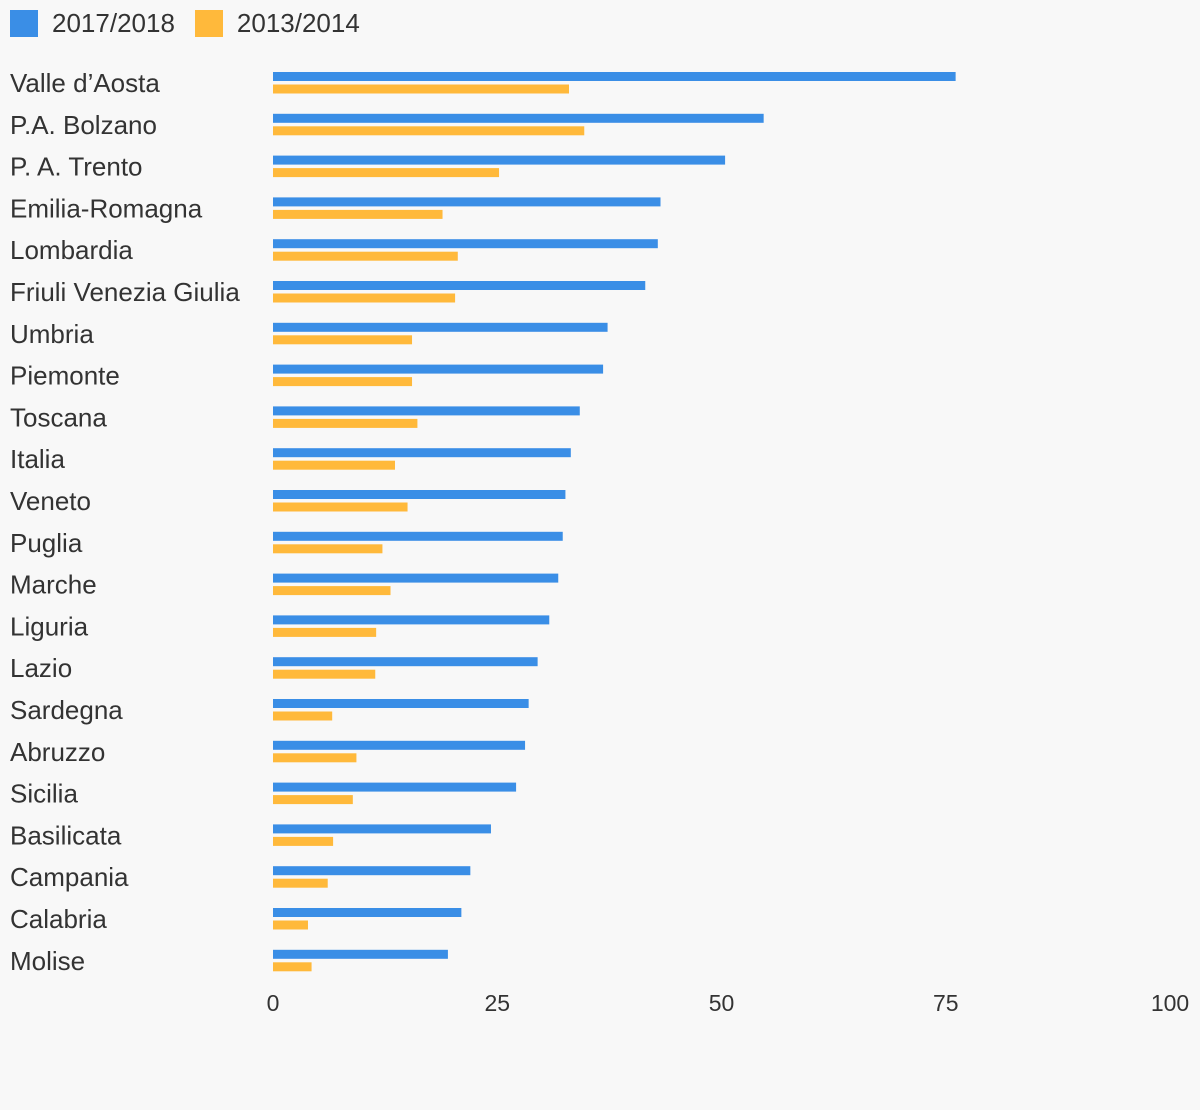 The width and height of the screenshot is (1200, 1110). What do you see at coordinates (76, 167) in the screenshot?
I see `category-label-p-a-trento: P. A. Trento` at bounding box center [76, 167].